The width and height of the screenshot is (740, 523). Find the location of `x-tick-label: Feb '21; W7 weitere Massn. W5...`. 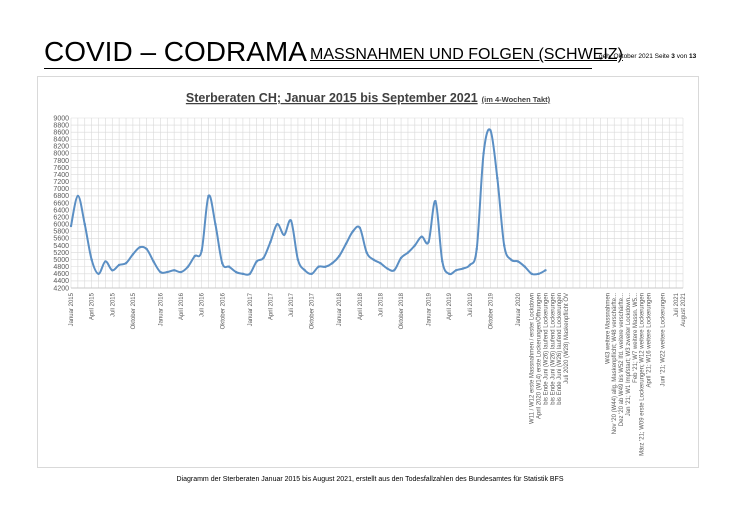

x-tick-label: Feb '21; W7 weitere Massn. W5... is located at coordinates (636, 338).